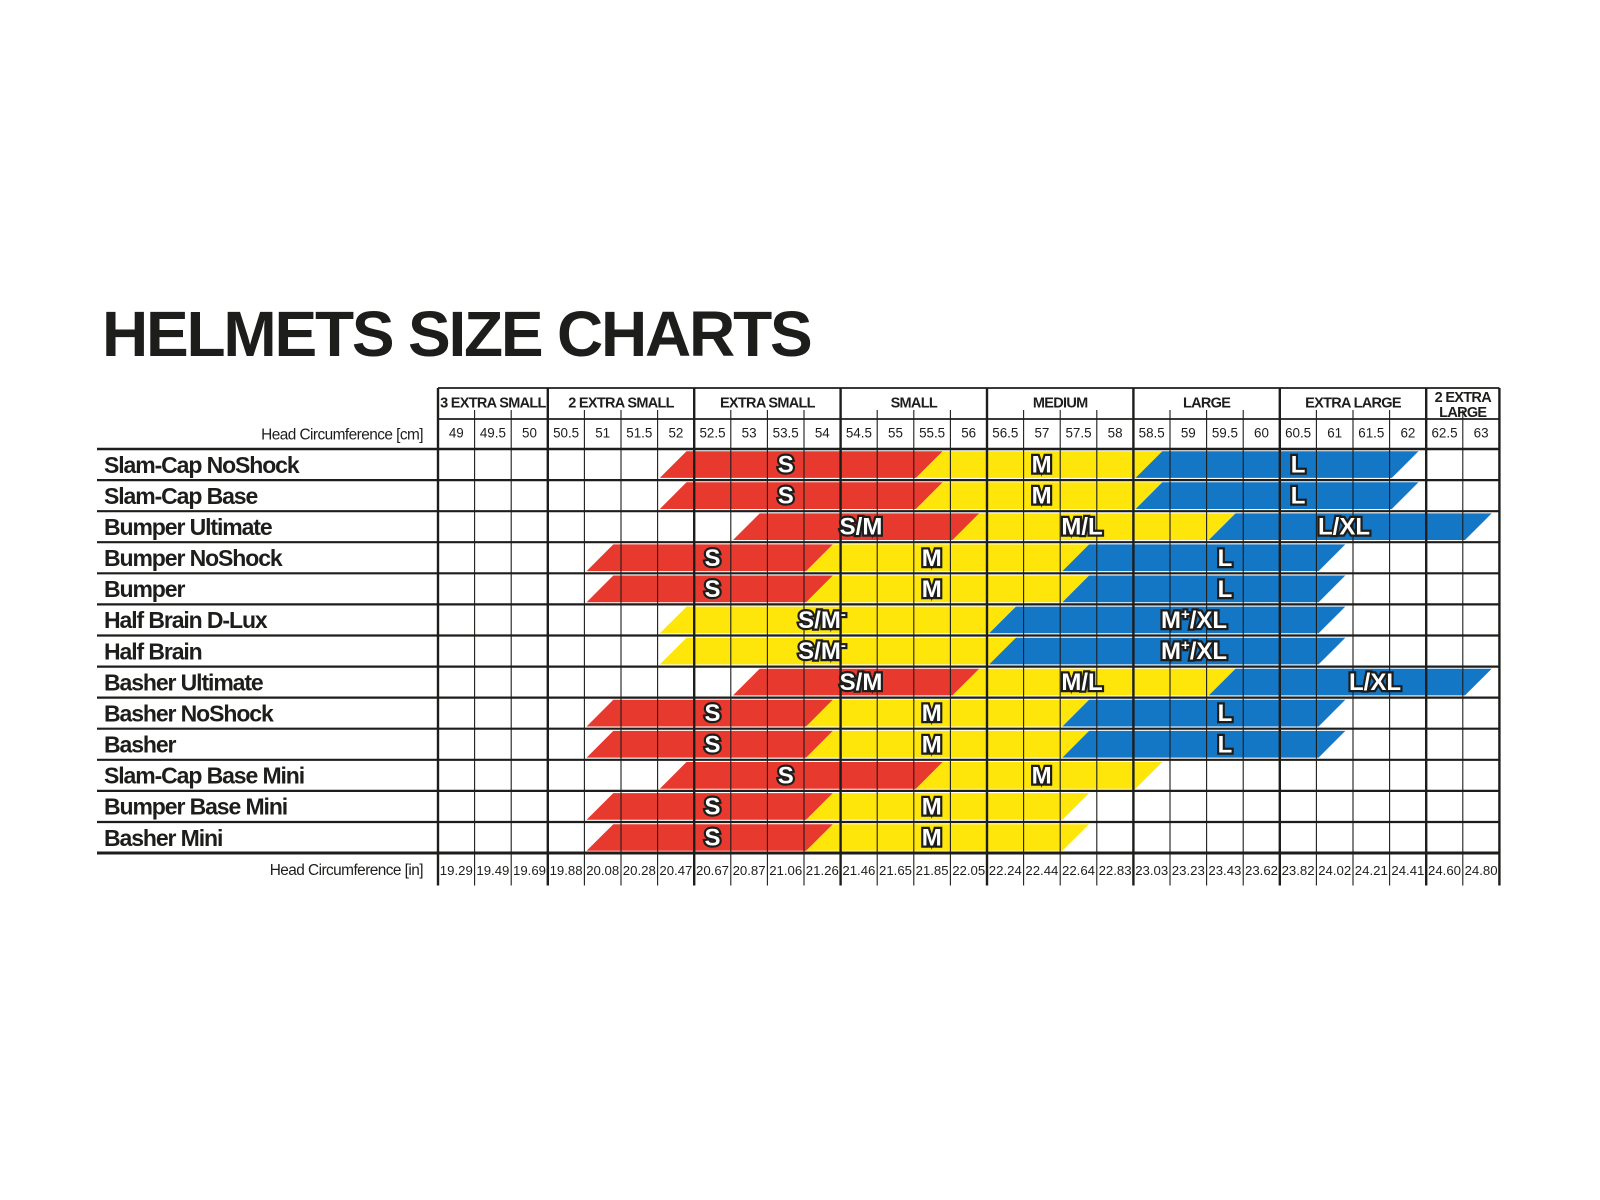  What do you see at coordinates (195, 807) in the screenshot?
I see `svg-text: Bumper Base Mini` at bounding box center [195, 807].